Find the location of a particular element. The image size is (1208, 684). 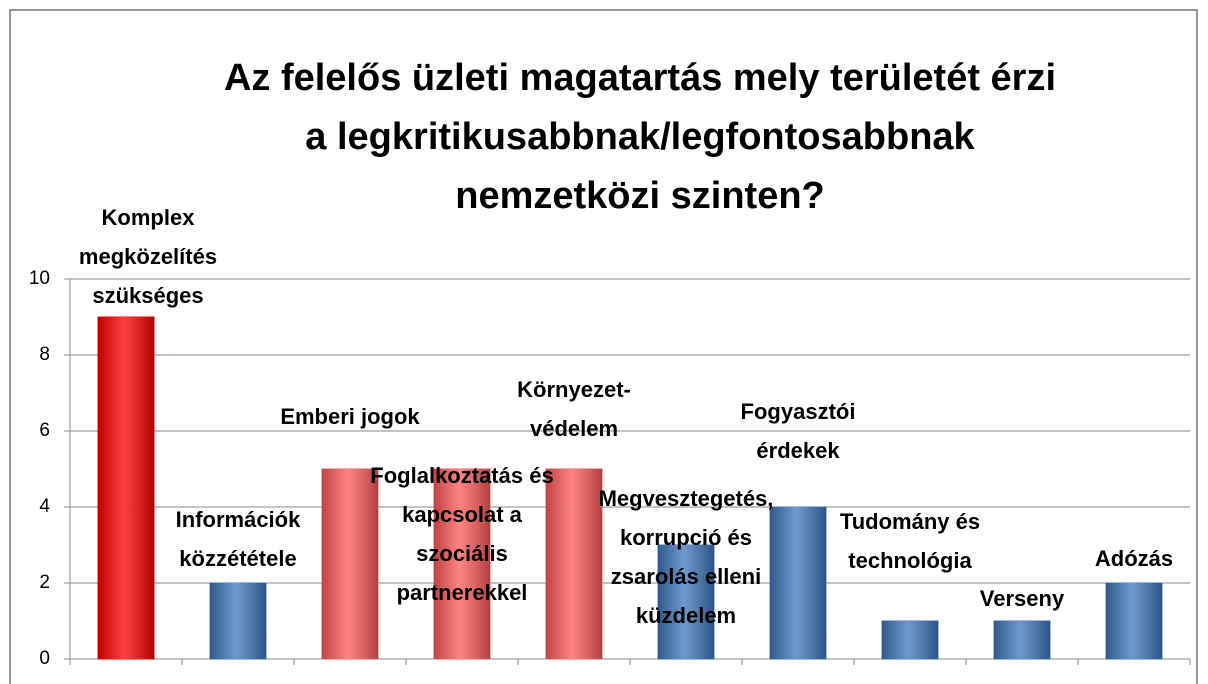

category-label: Tudomány és is located at coordinates (910, 521).